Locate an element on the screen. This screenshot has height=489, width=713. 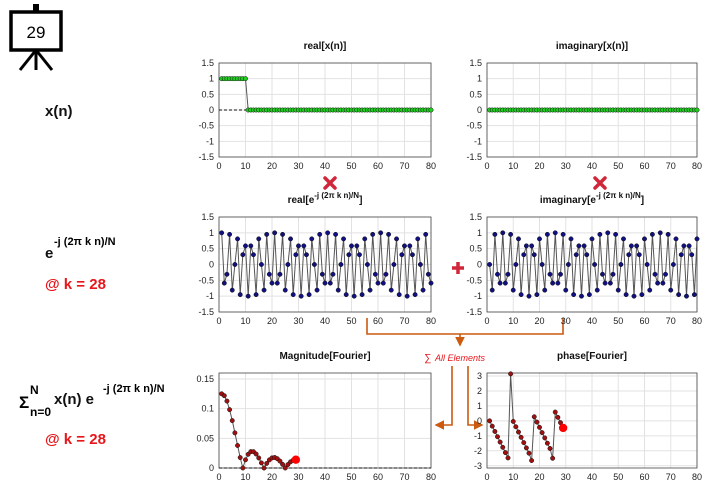
x-tick-label: 40 is located at coordinates (592, 321).